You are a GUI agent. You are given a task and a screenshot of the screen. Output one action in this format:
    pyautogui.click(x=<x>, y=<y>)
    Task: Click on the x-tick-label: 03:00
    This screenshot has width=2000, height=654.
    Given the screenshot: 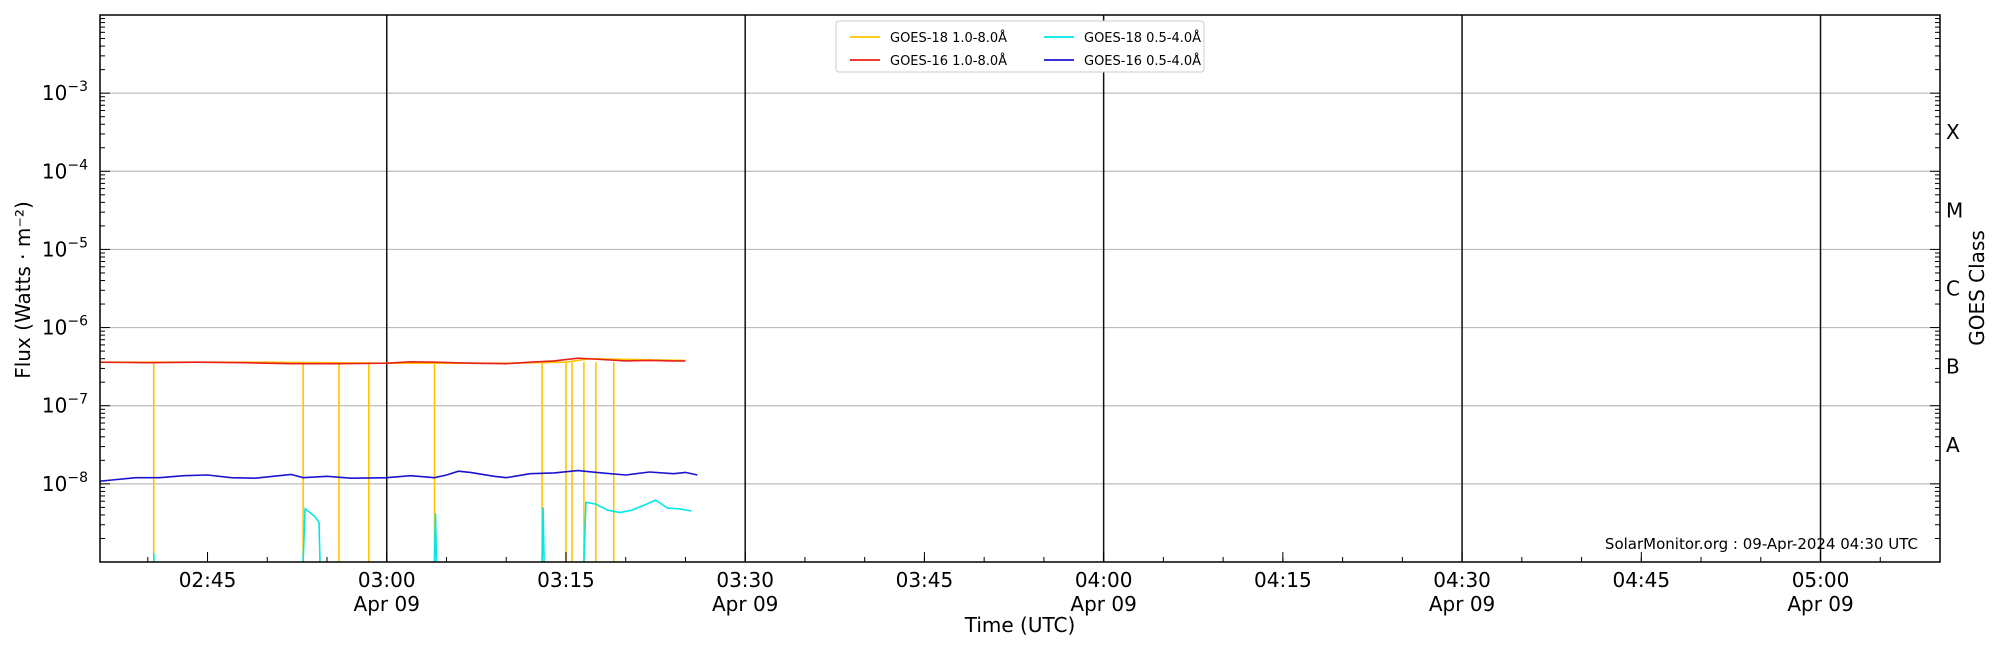 What is the action you would take?
    pyautogui.click(x=387, y=580)
    